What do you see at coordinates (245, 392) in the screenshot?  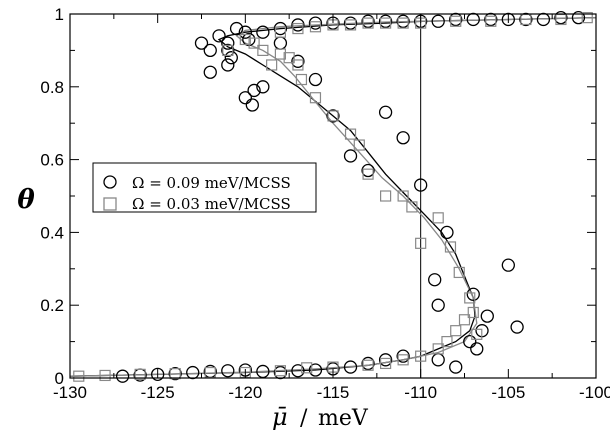 I see `x-tick-label: -120` at bounding box center [245, 392].